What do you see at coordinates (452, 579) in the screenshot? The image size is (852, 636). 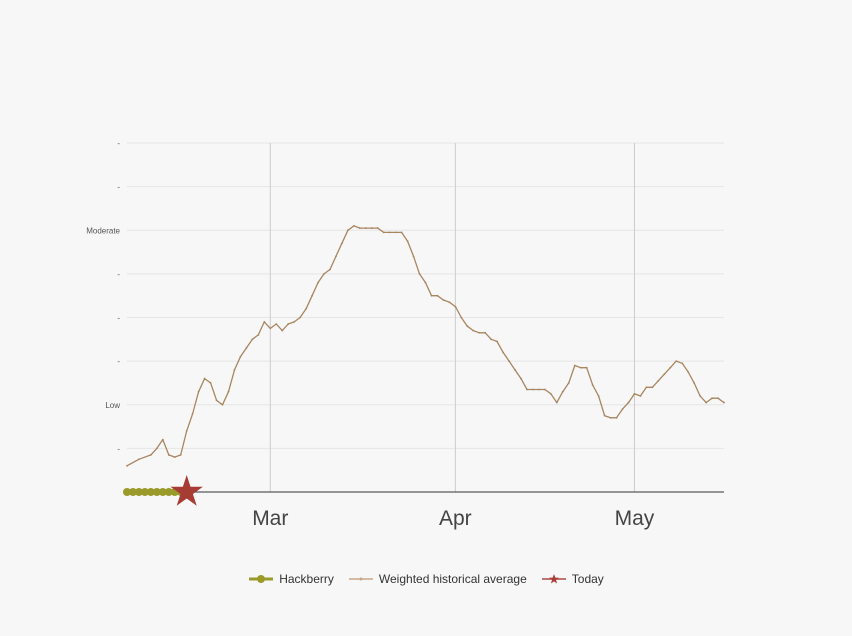 I see `legend-label-historical: Weighted historical average` at bounding box center [452, 579].